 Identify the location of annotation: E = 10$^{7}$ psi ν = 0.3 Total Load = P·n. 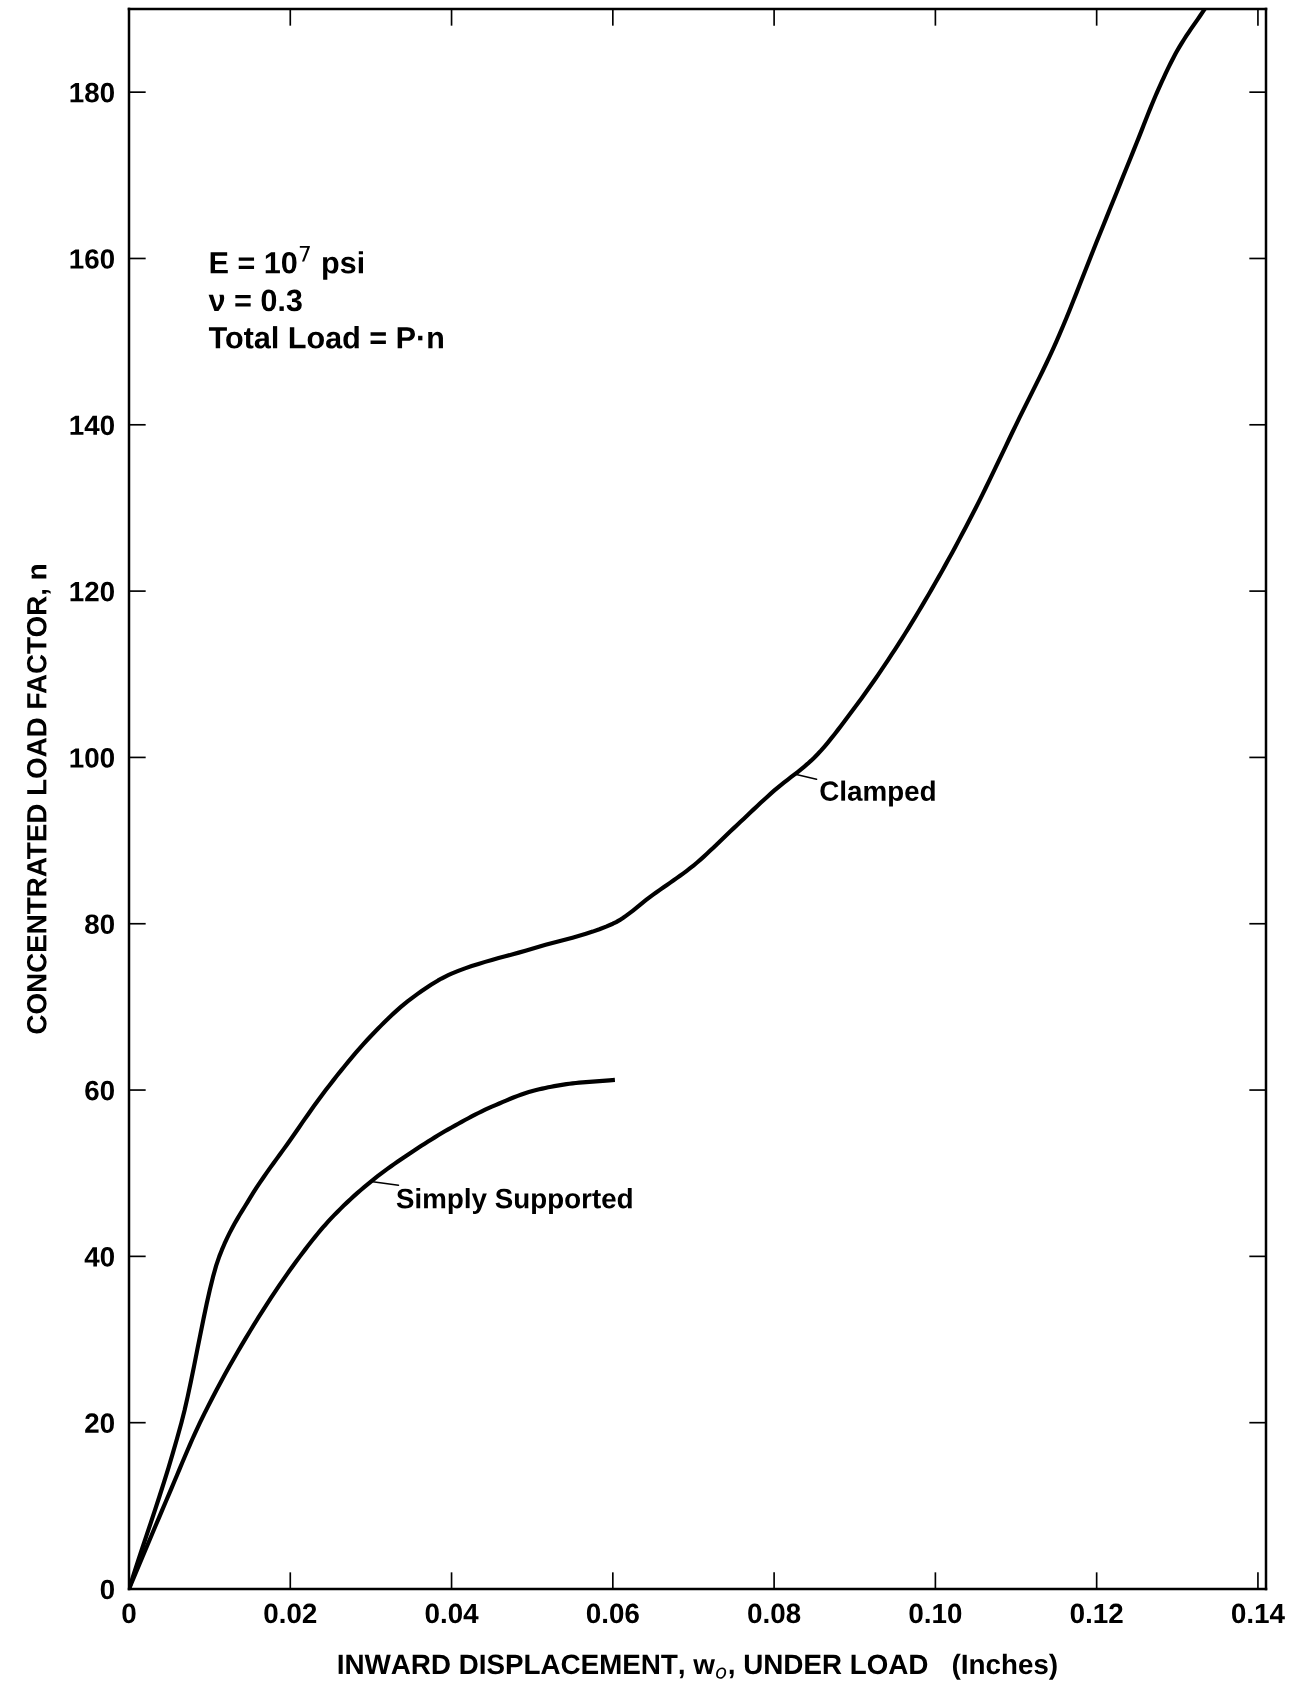
(325, 297).